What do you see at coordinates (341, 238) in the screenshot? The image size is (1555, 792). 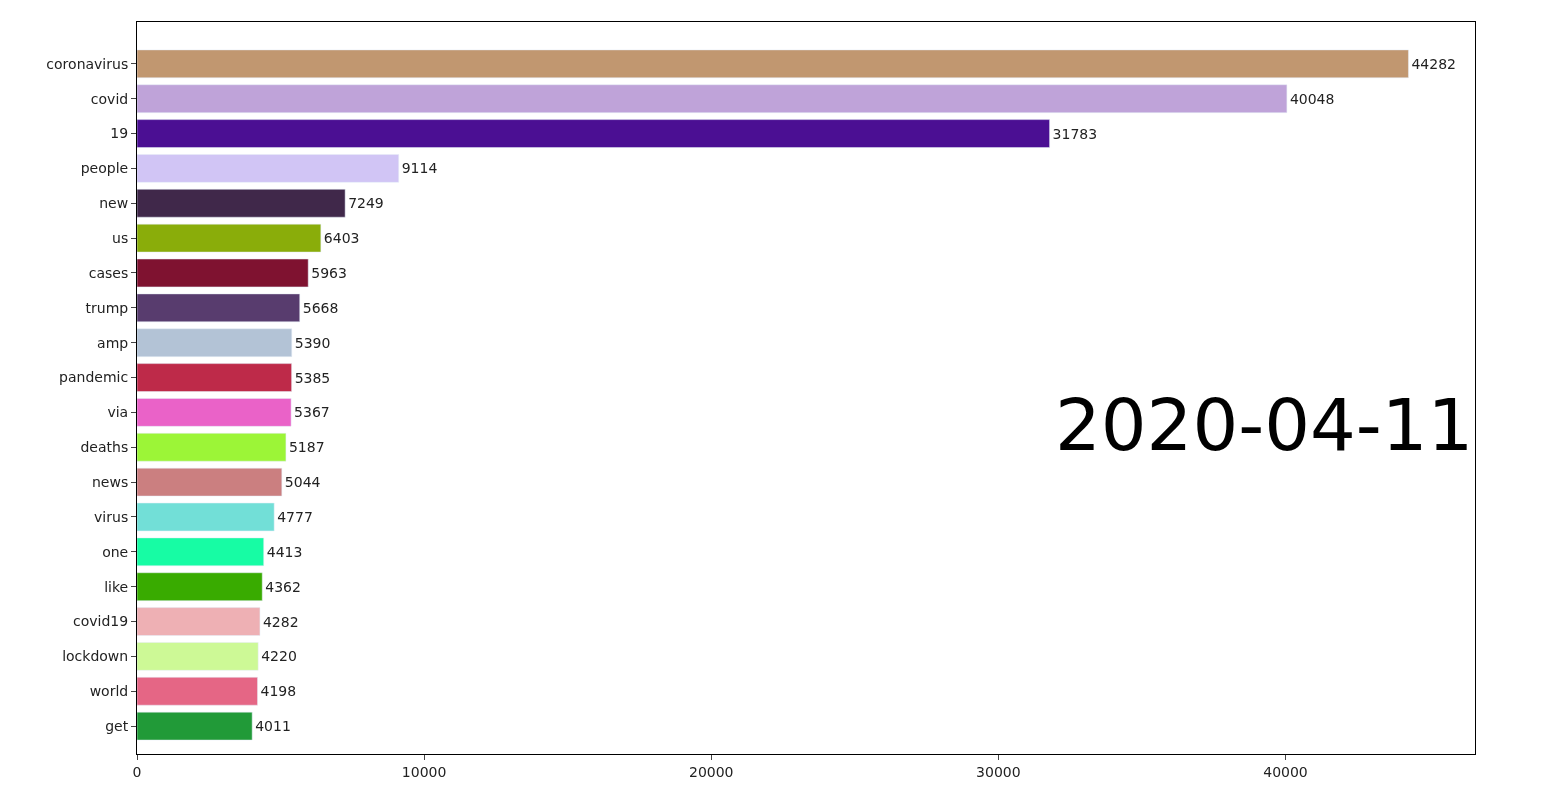 I see `data-label: 6403` at bounding box center [341, 238].